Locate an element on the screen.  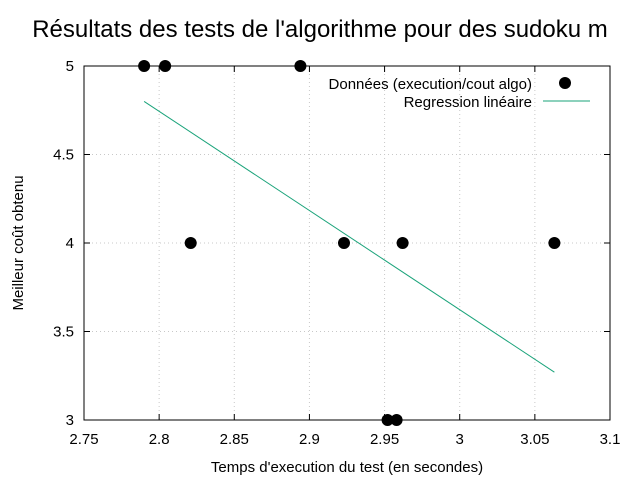
x-tick-label: 2.85 is located at coordinates (234, 439).